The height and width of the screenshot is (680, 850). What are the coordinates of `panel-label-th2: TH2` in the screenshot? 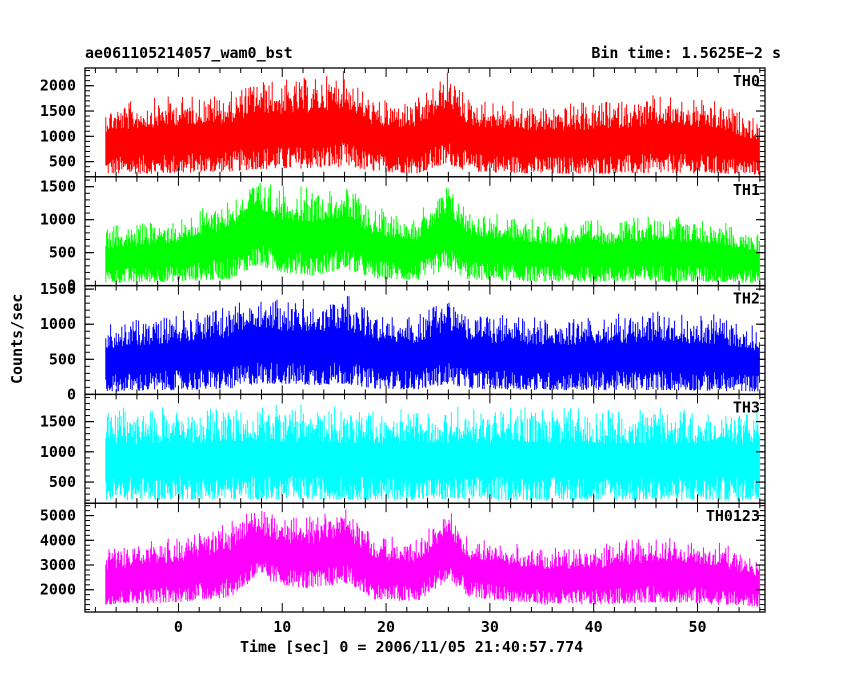 It's located at (746, 299).